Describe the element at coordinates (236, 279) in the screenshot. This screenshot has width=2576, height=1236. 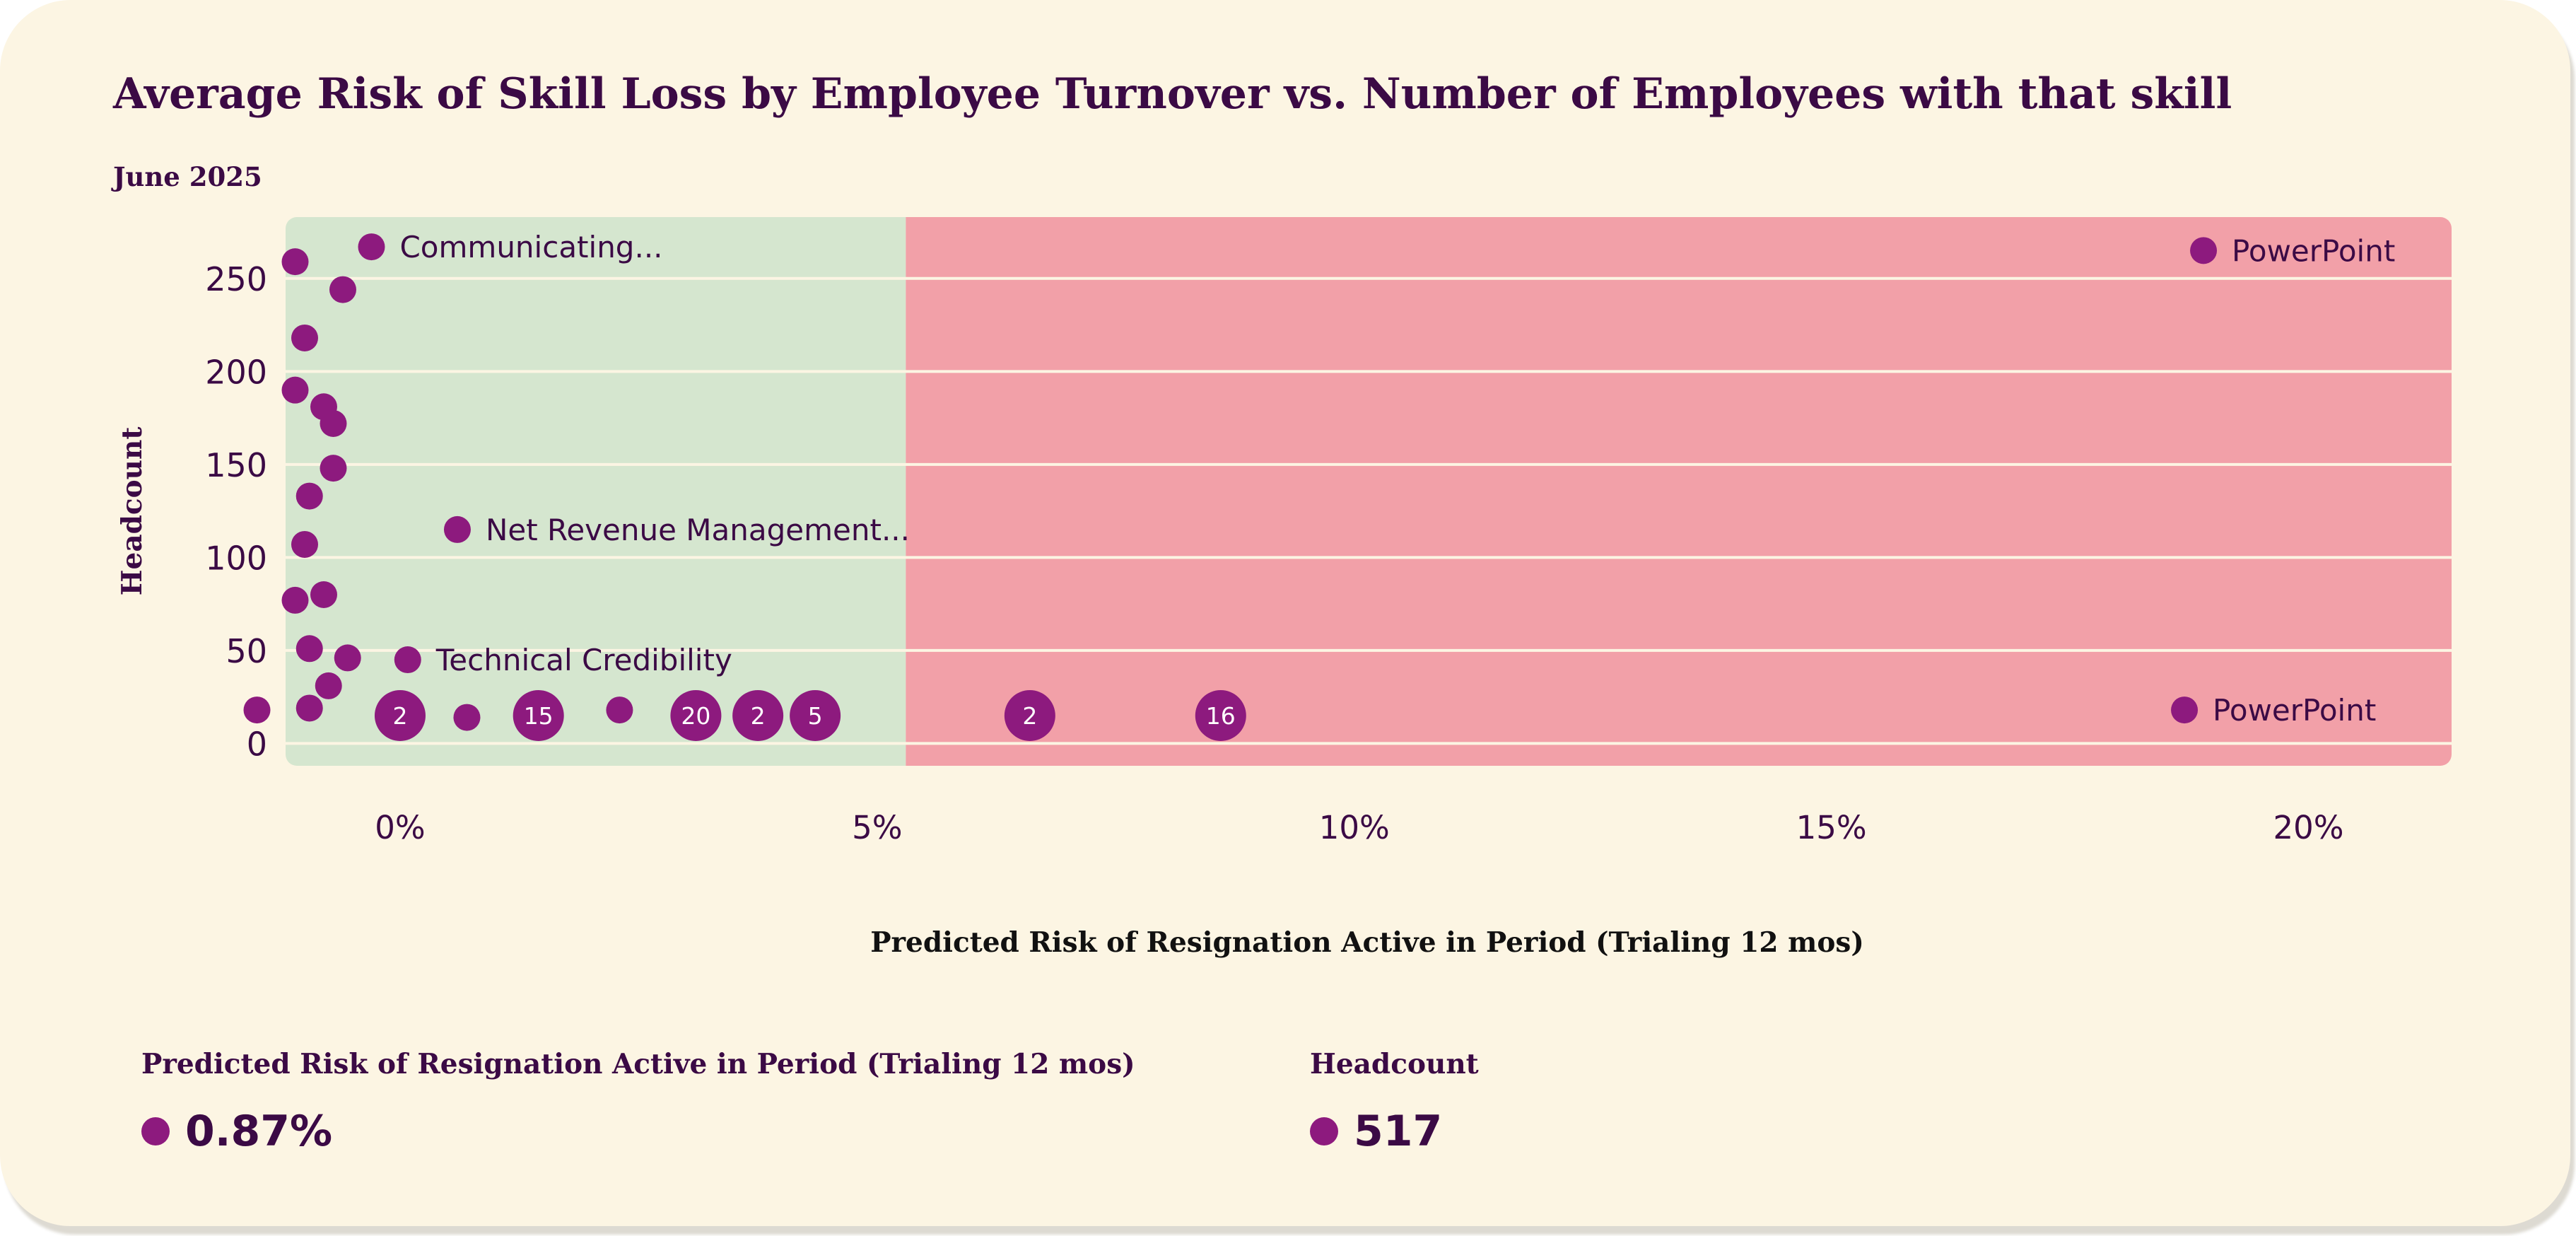
I see `y-tick-label: 250` at that location.